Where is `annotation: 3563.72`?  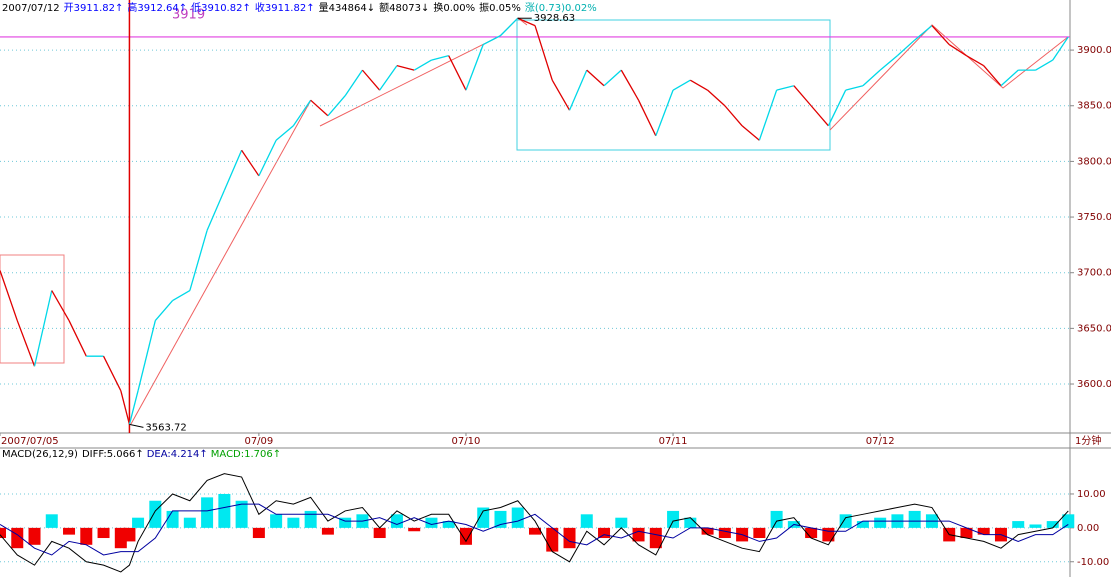 annotation: 3563.72 is located at coordinates (165, 427).